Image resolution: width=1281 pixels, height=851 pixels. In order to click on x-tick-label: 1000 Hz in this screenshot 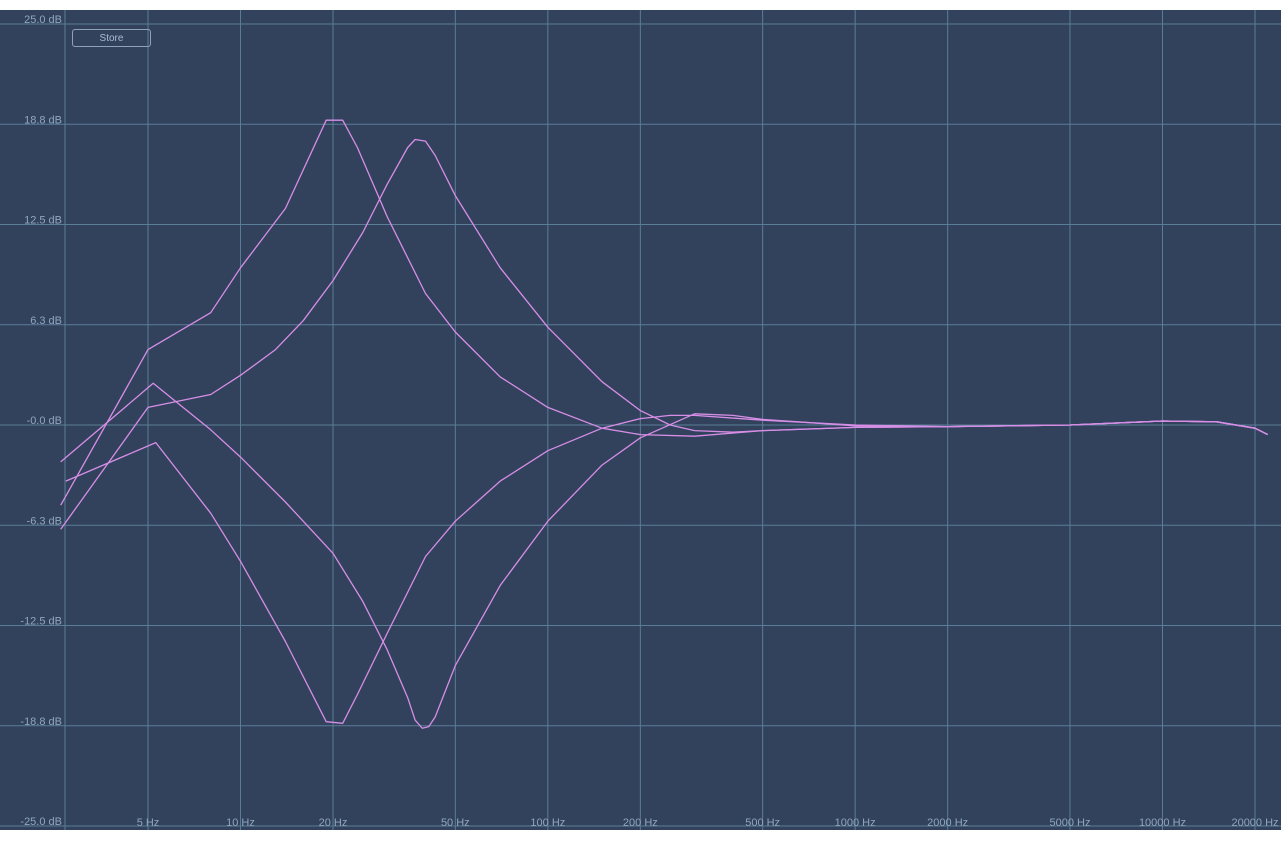, I will do `click(855, 823)`.